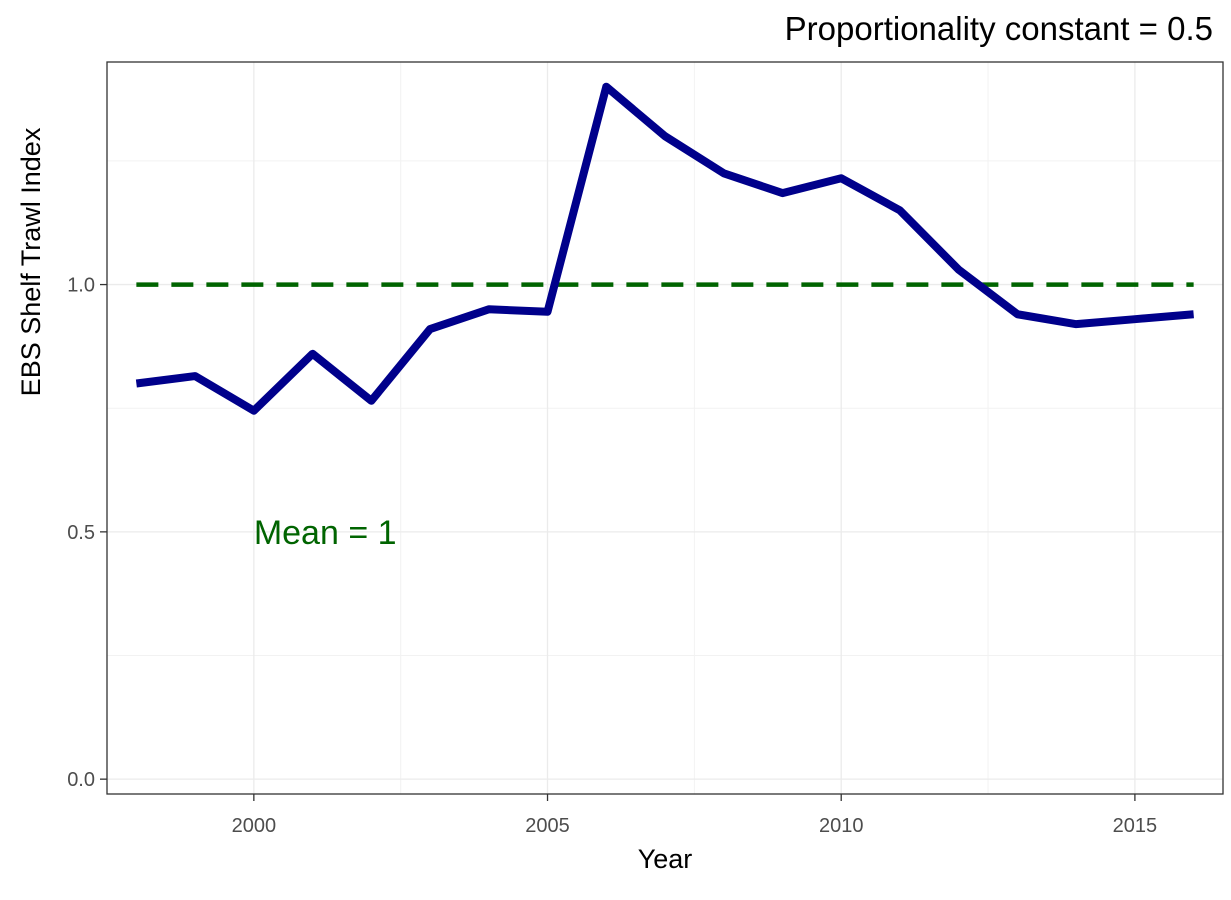 This screenshot has height=900, width=1231. I want to click on y-axis-title: EBS Shelf Trawl Index, so click(31, 261).